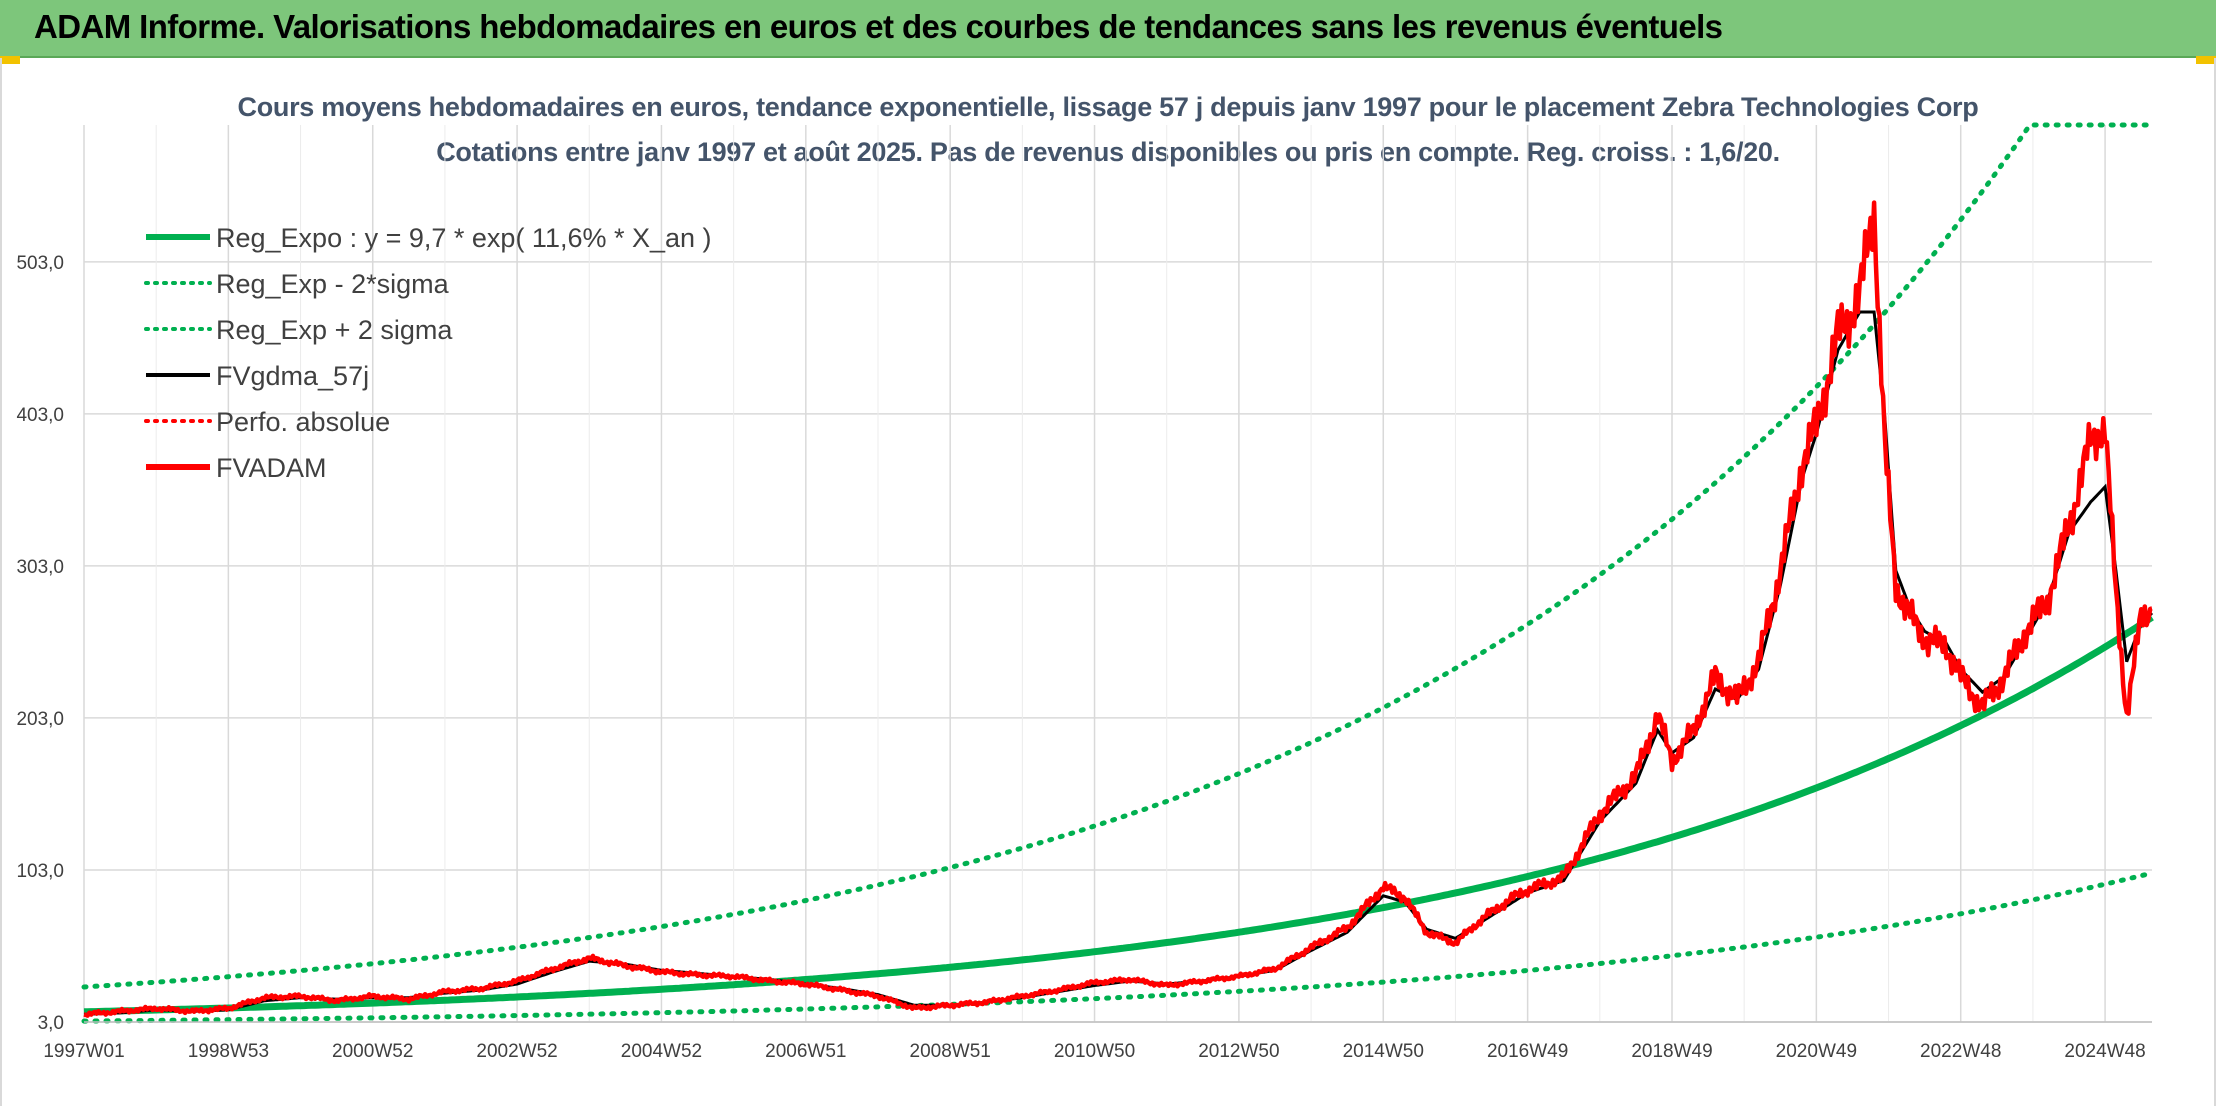  Describe the element at coordinates (1238, 1051) in the screenshot. I see `x-tick-label: 2012W50` at that location.